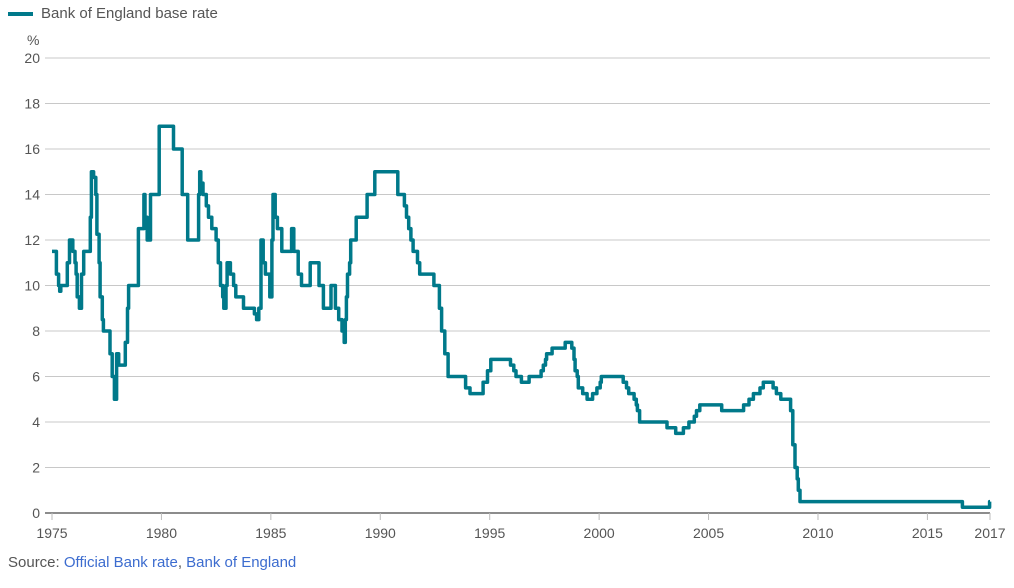 This screenshot has height=588, width=1014. What do you see at coordinates (32, 286) in the screenshot?
I see `y-tick-label: 10` at bounding box center [32, 286].